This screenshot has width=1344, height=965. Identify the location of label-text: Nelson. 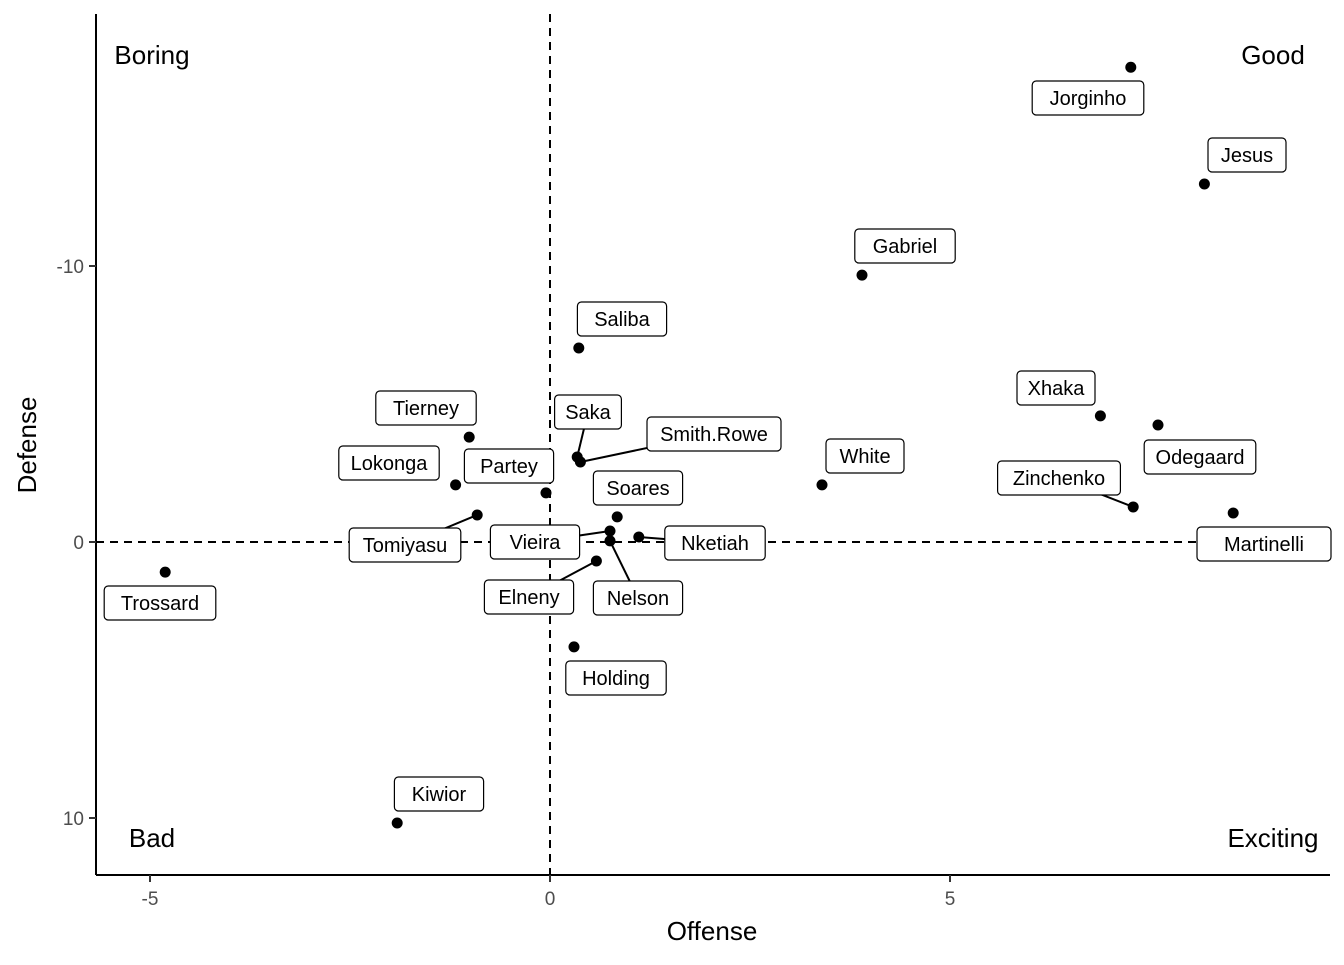
(638, 599).